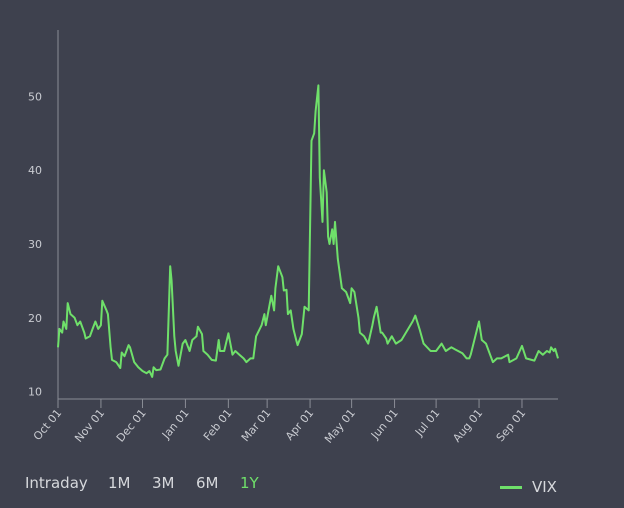  I want to click on y-tick-label: 20, so click(35, 318).